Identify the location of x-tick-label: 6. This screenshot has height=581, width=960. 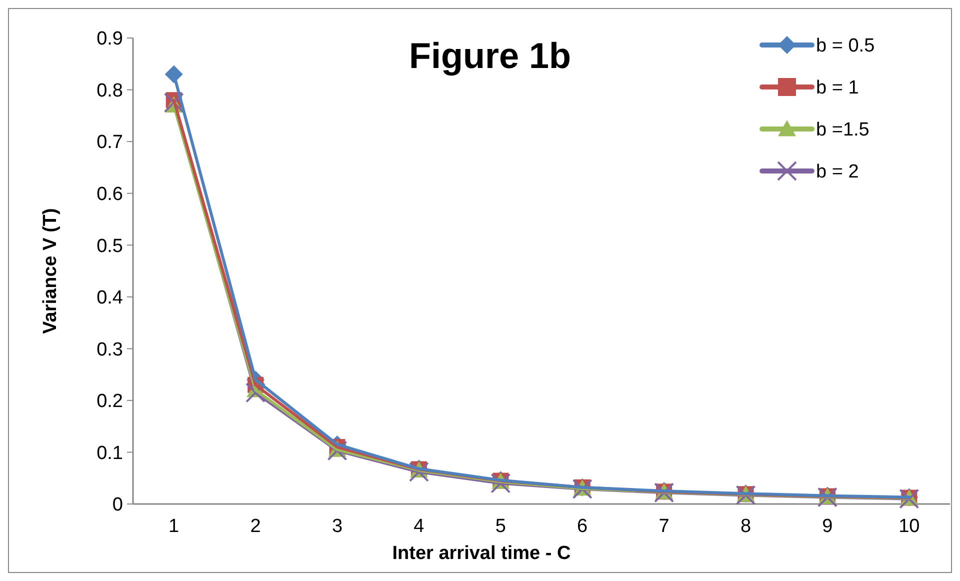
(582, 526).